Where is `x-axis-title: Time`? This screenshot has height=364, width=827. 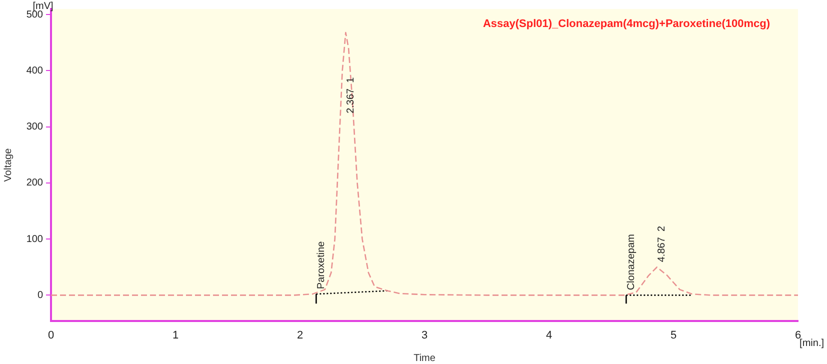
x-axis-title: Time is located at coordinates (425, 358).